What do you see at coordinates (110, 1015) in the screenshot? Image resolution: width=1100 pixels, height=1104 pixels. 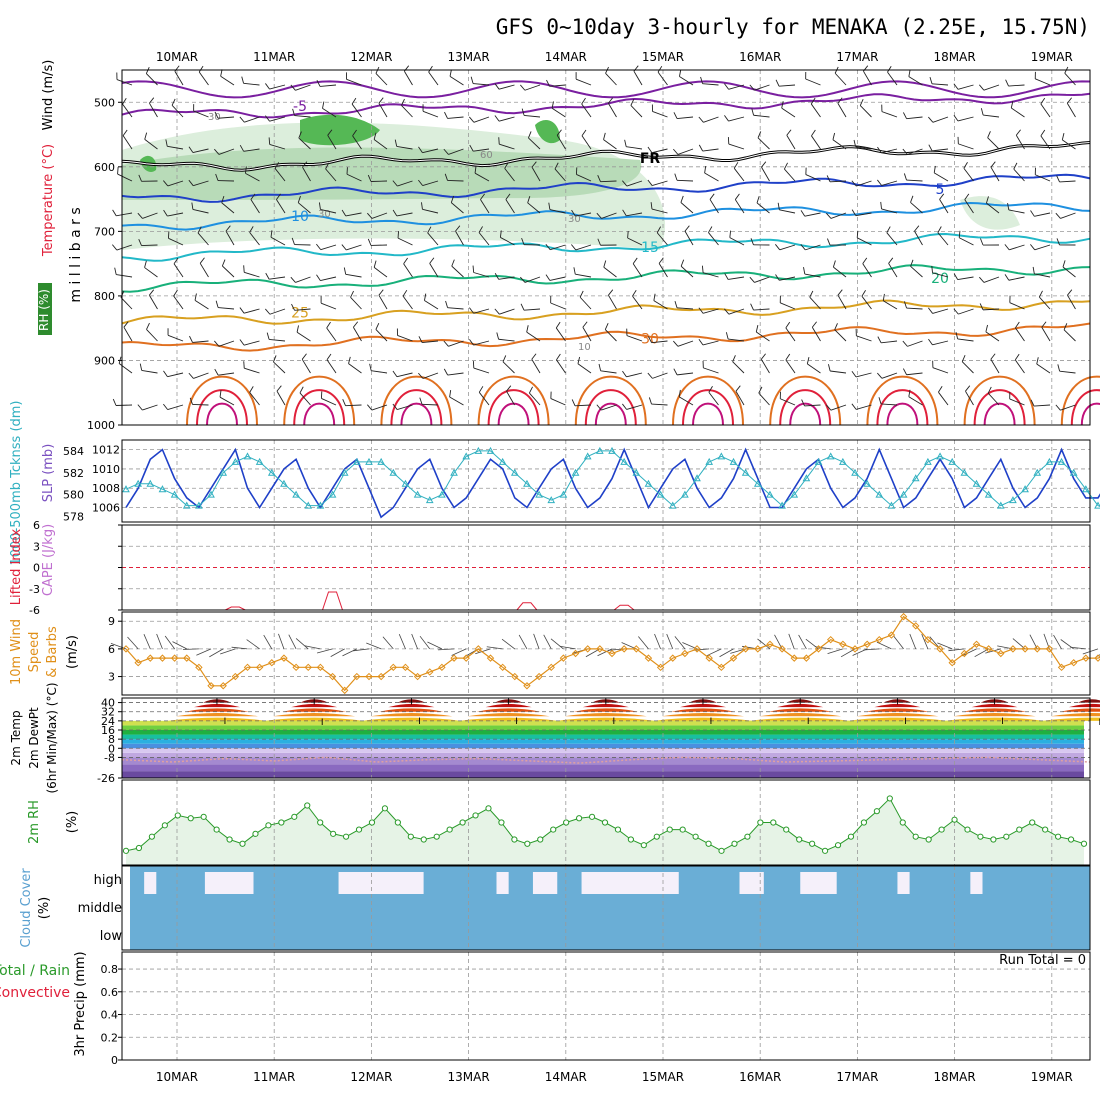 I see `precip-tick-2: 0.4` at bounding box center [110, 1015].